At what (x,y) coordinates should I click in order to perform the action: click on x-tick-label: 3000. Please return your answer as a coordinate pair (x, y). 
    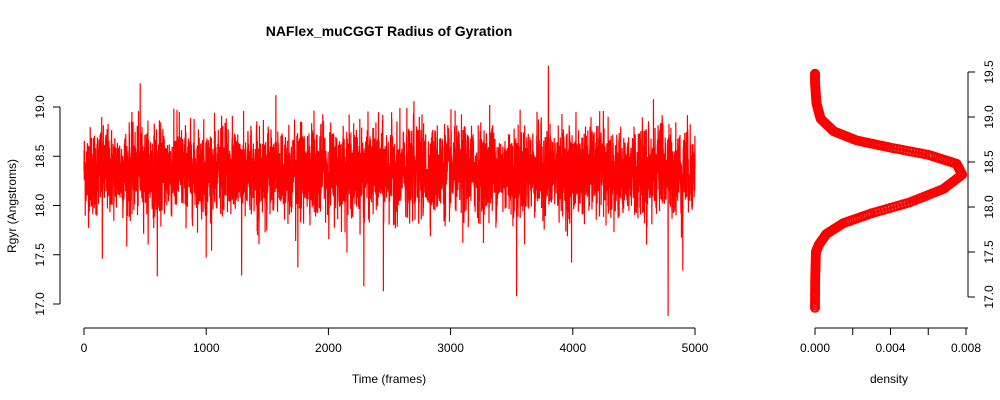
    Looking at the image, I should click on (450, 348).